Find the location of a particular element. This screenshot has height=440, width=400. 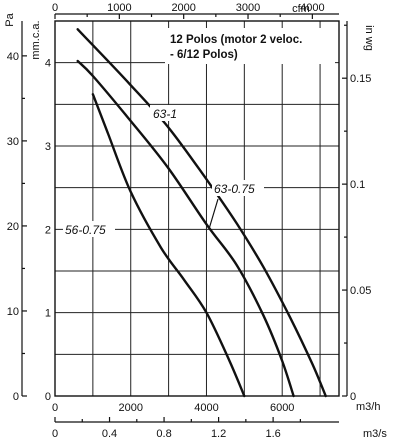

tick-label-inwg: 0.1 is located at coordinates (357, 185).